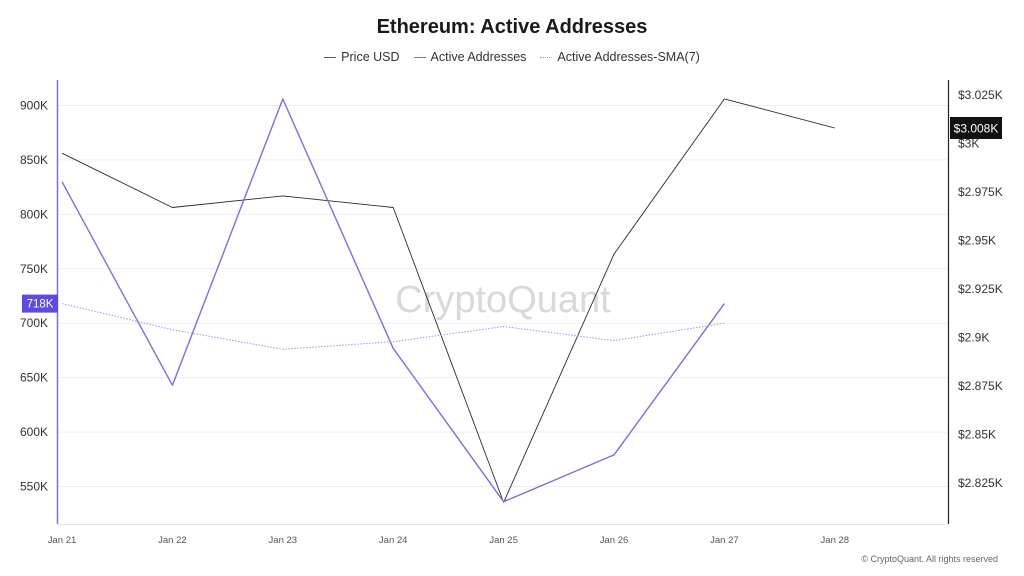 The width and height of the screenshot is (1024, 576). Describe the element at coordinates (968, 144) in the screenshot. I see `right-axis-tick-label: $3K` at that location.